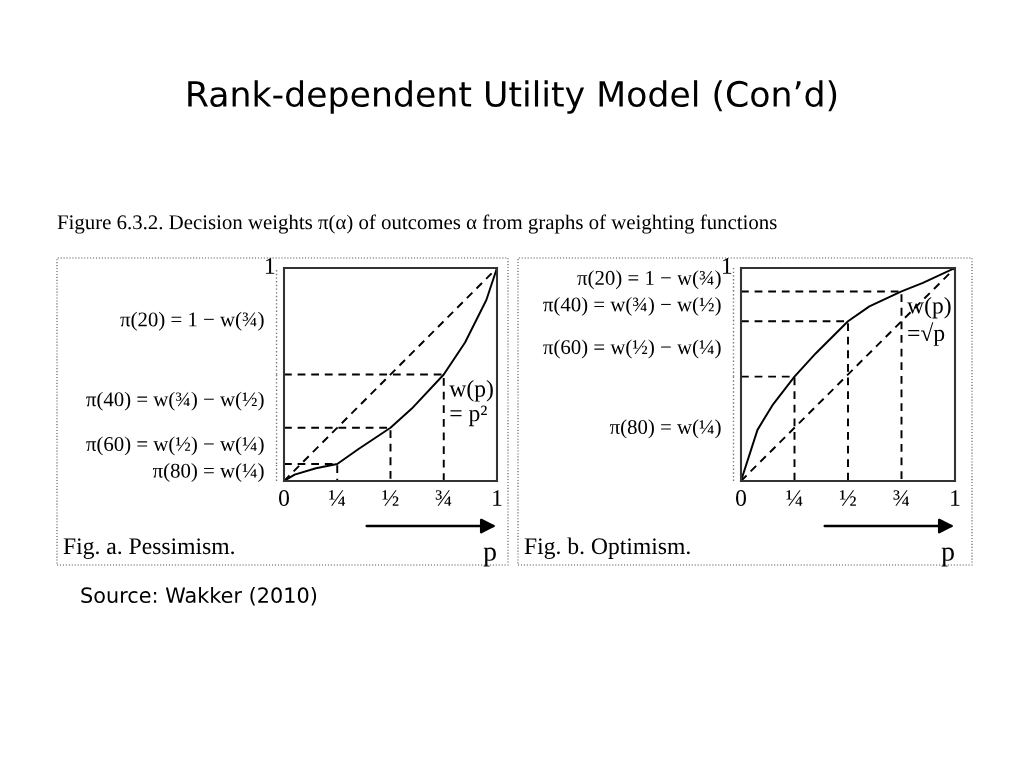  I want to click on text: Fig. a. Pessimism., so click(148, 548).